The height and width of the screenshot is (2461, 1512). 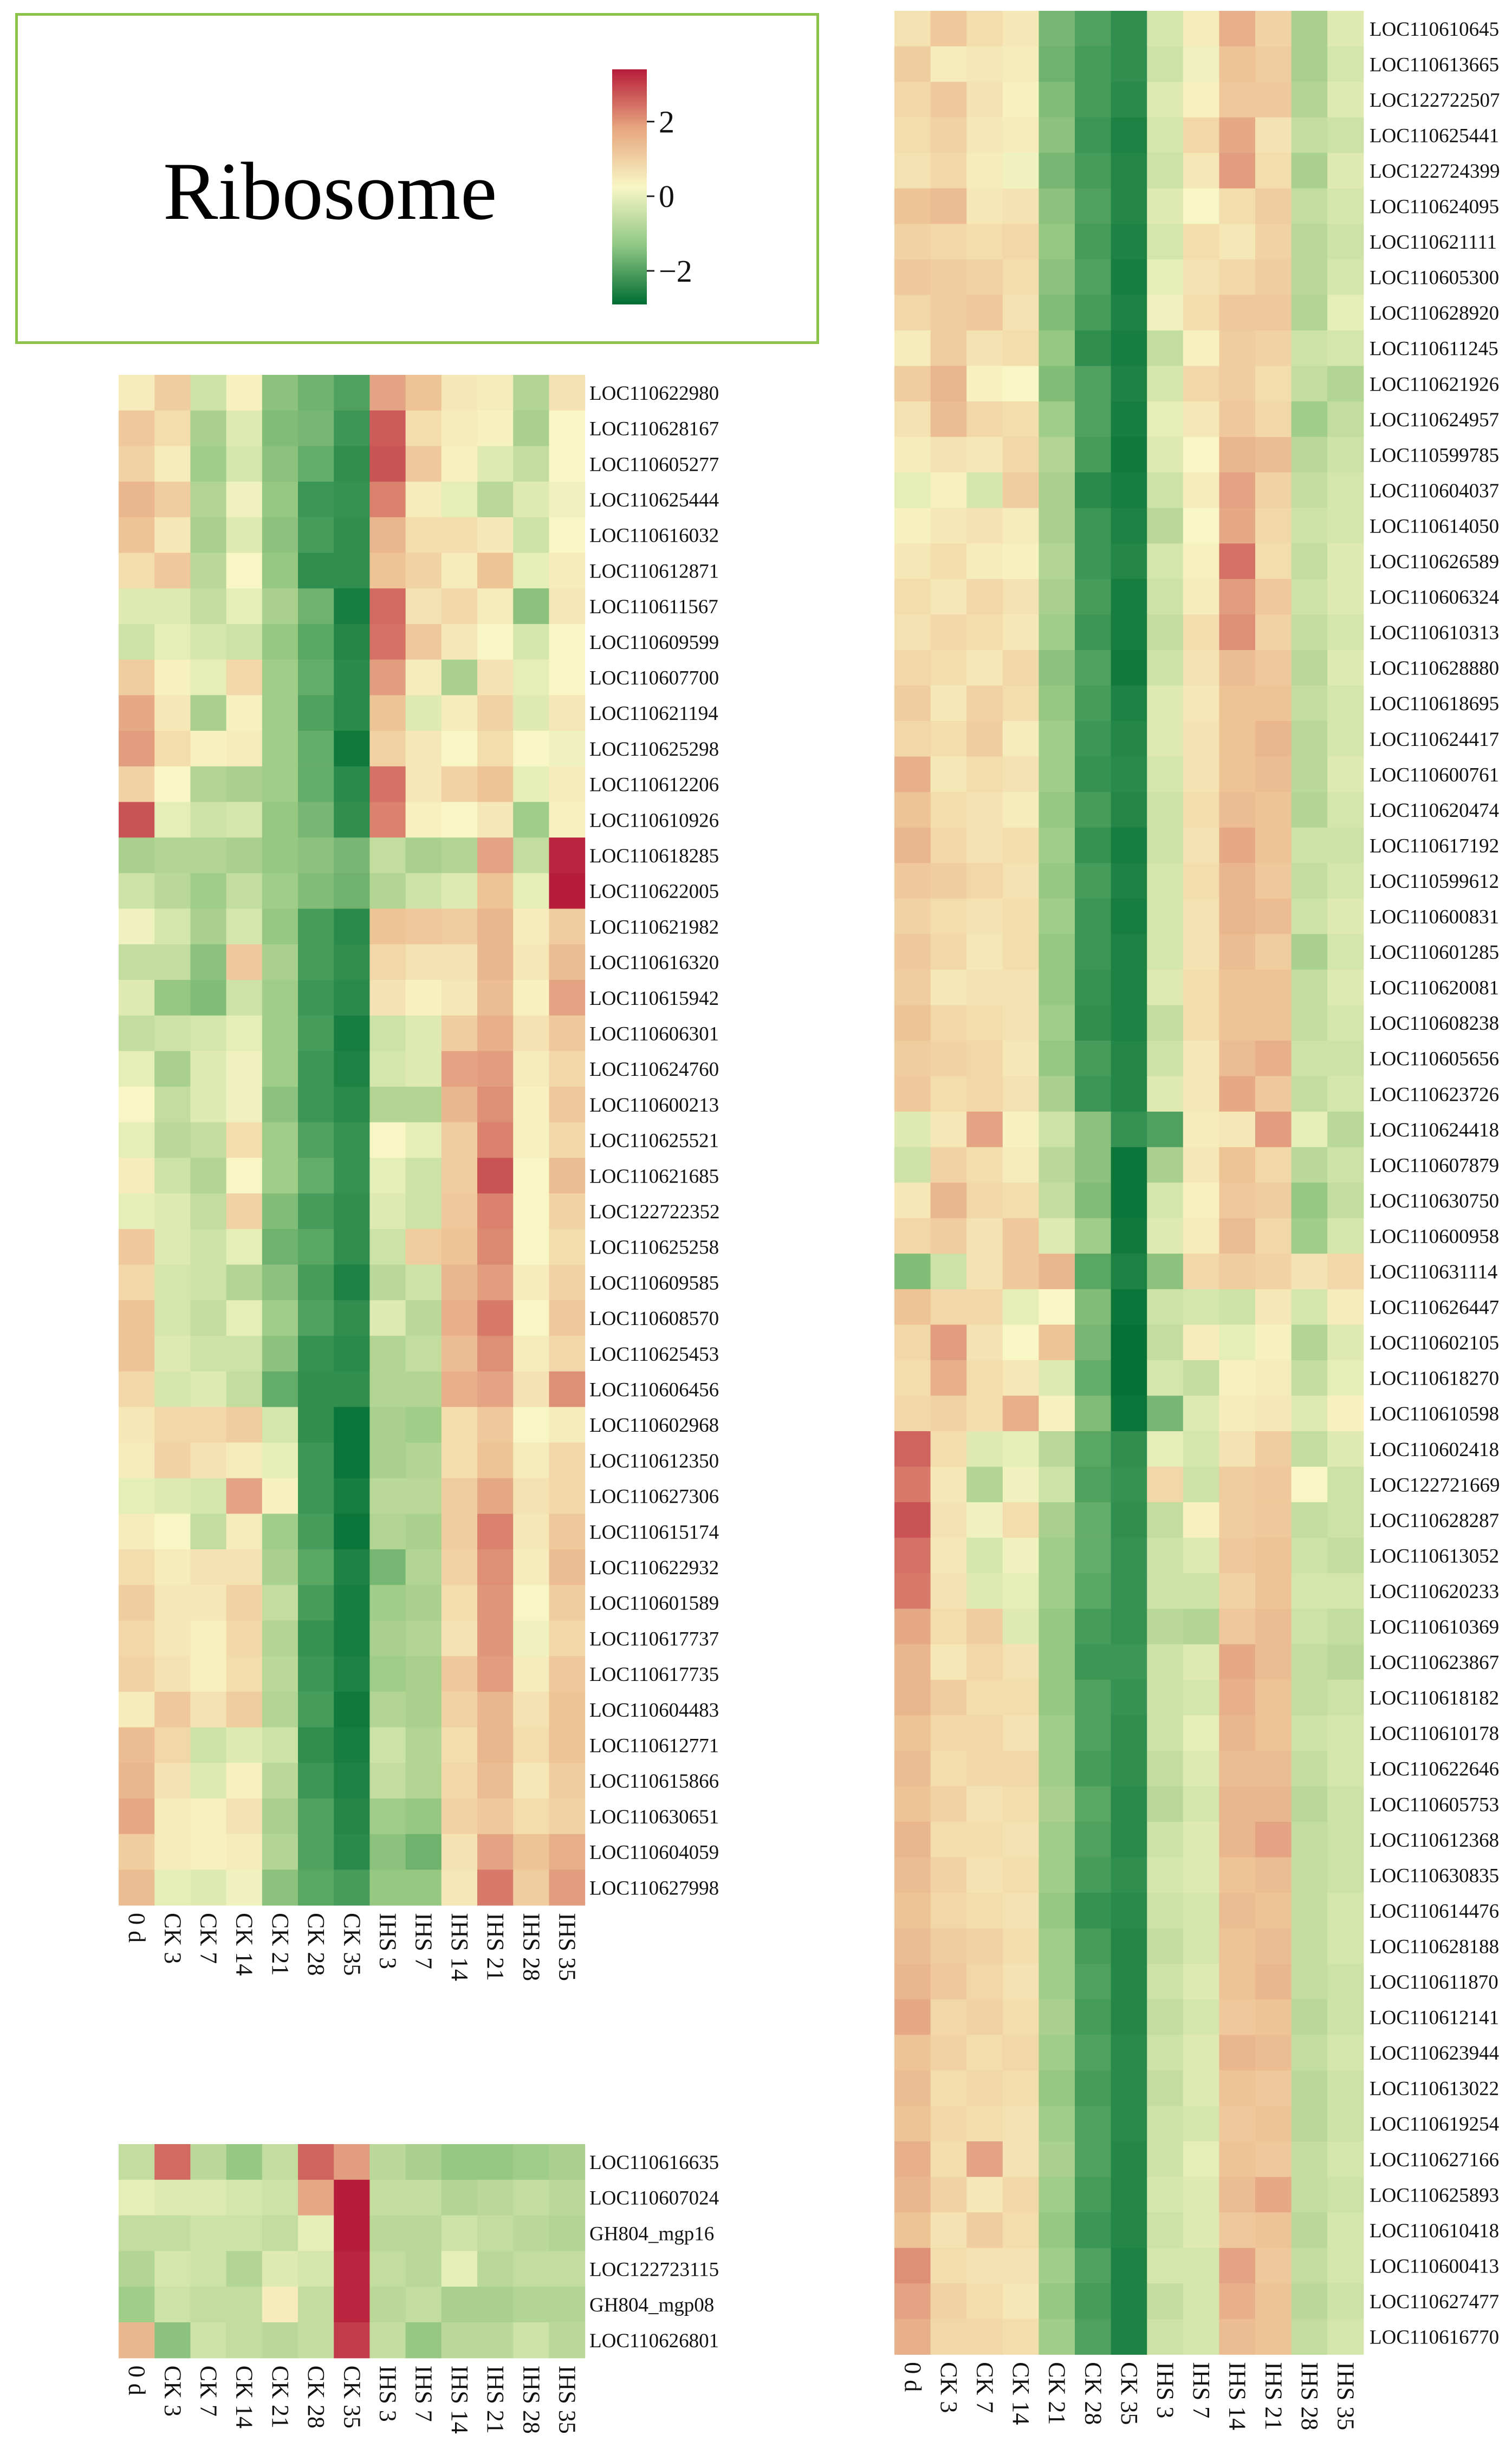 What do you see at coordinates (1434, 633) in the screenshot?
I see `gene-label: LOC110610313` at bounding box center [1434, 633].